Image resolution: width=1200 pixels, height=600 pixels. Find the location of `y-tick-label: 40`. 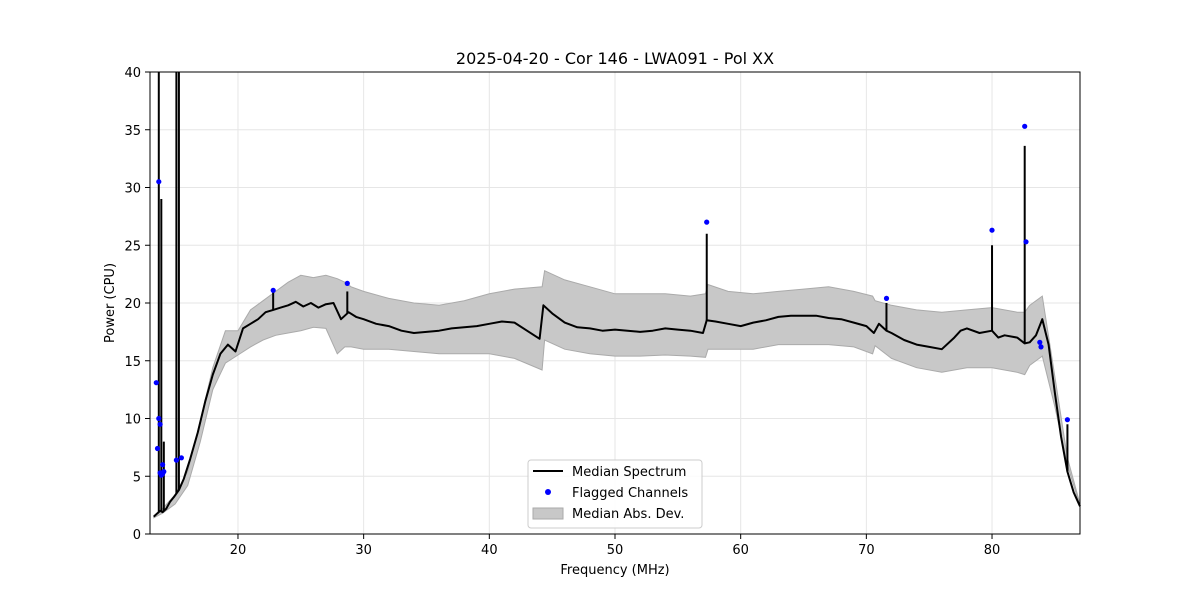

y-tick-label: 40 is located at coordinates (132, 73).